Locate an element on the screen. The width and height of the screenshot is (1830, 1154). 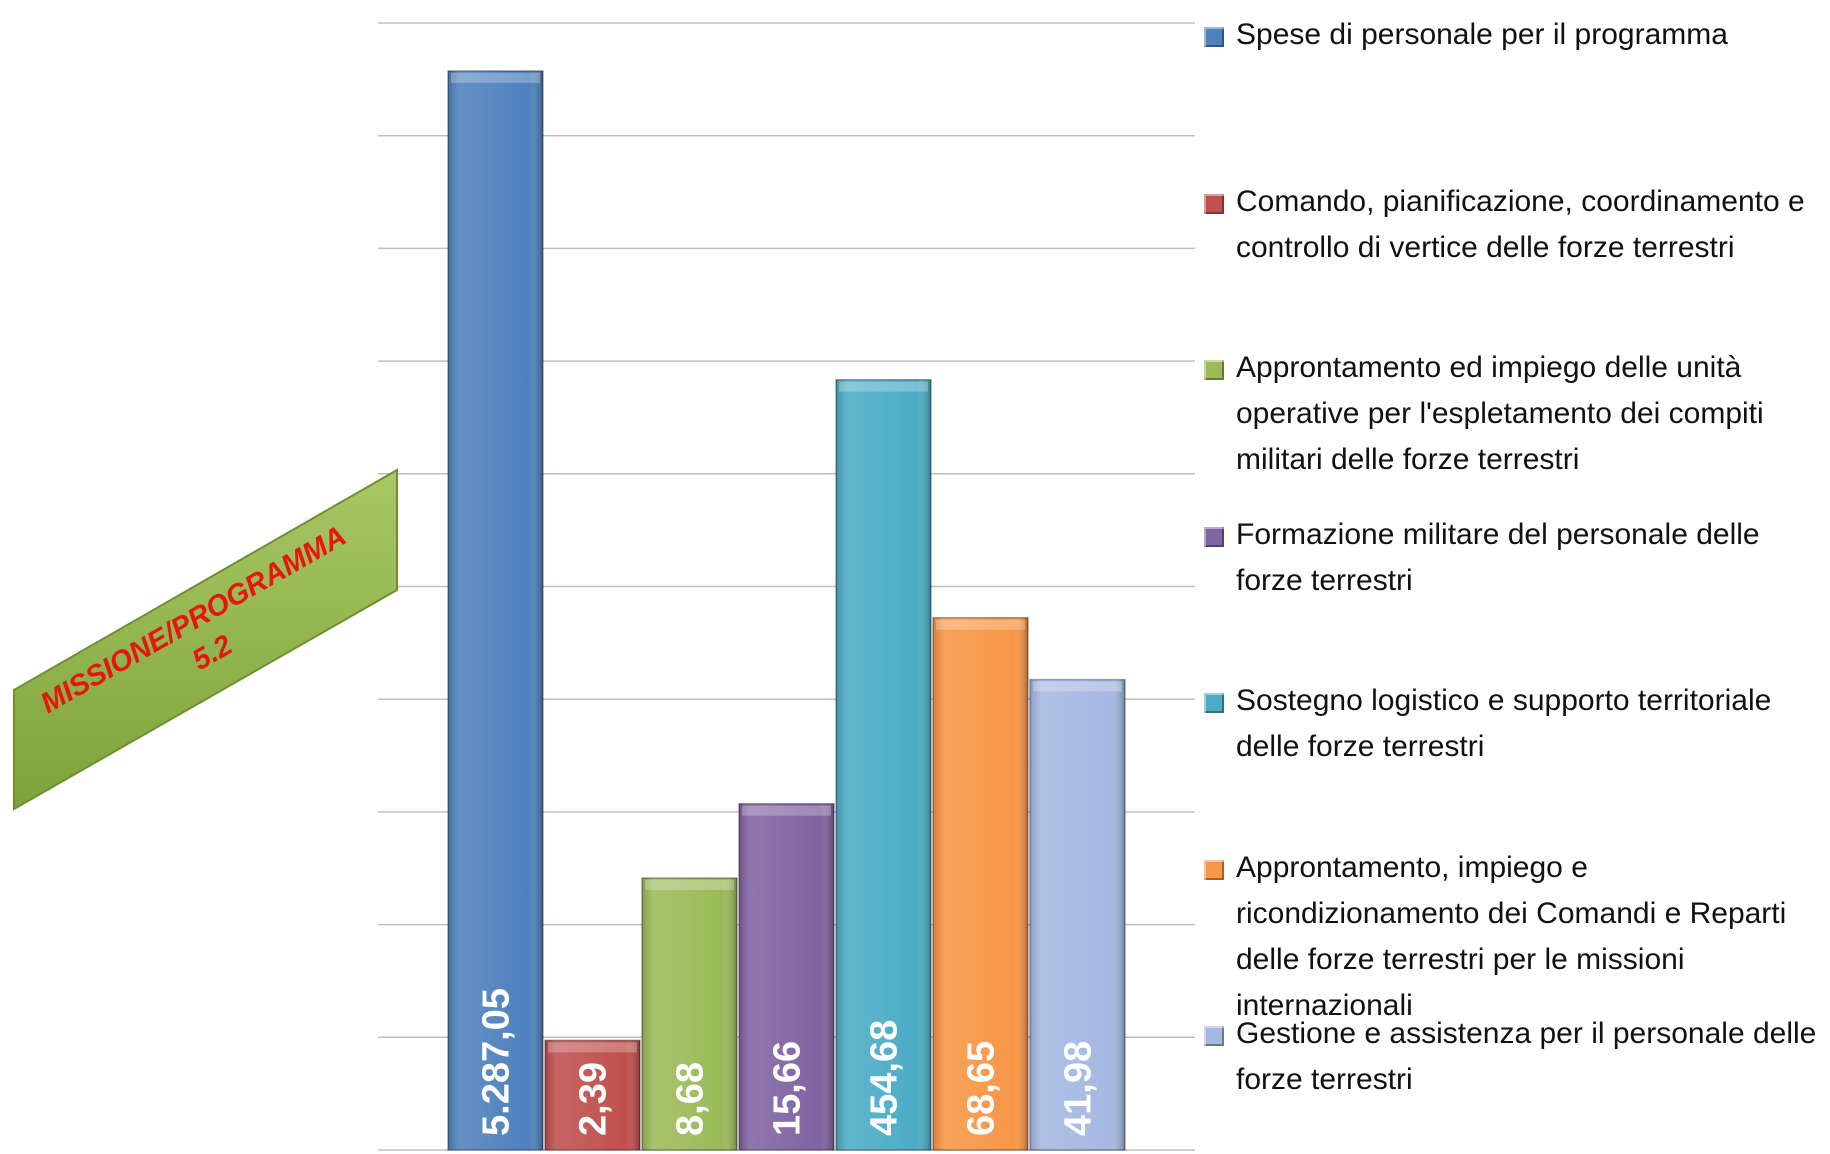
annotation-panel is located at coordinates (205, 639).